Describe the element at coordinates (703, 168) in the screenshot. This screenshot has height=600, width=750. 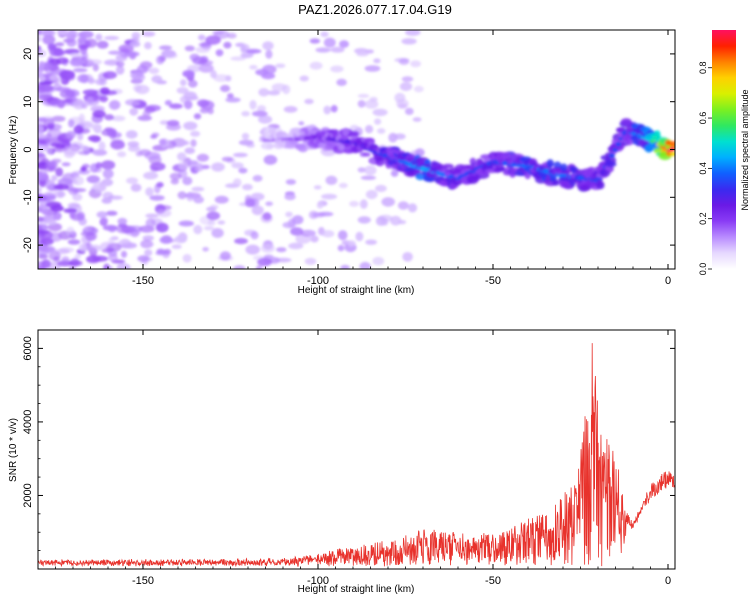
I see `colorbar-tick-label: 0.4` at that location.